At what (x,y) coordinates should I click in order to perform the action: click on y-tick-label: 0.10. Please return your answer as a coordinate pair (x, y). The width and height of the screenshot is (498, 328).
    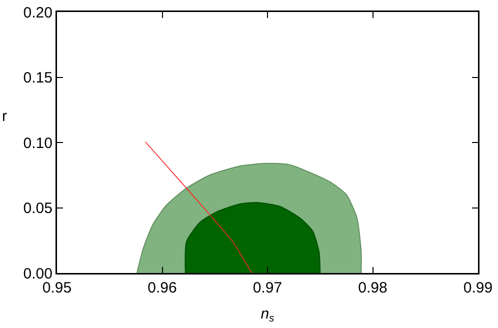
    Looking at the image, I should click on (37, 143).